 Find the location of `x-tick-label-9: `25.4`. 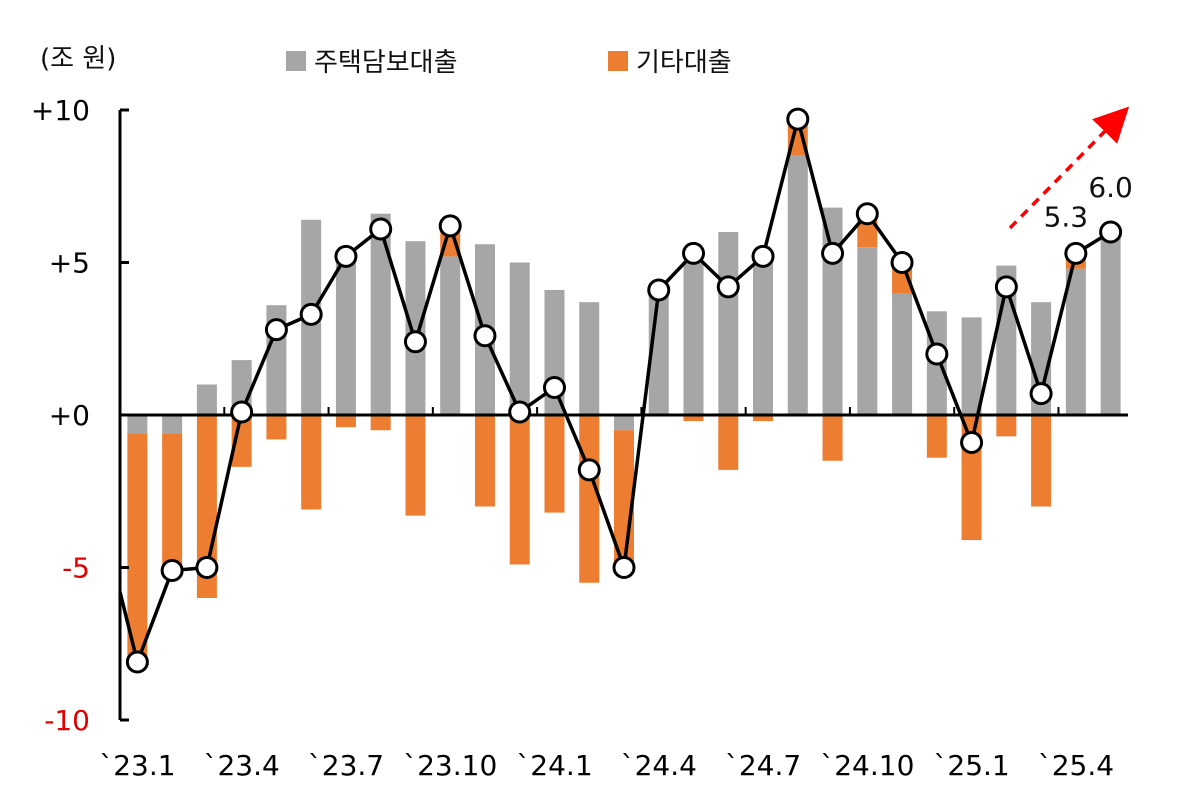

x-tick-label-9: `25.4 is located at coordinates (1076, 765).